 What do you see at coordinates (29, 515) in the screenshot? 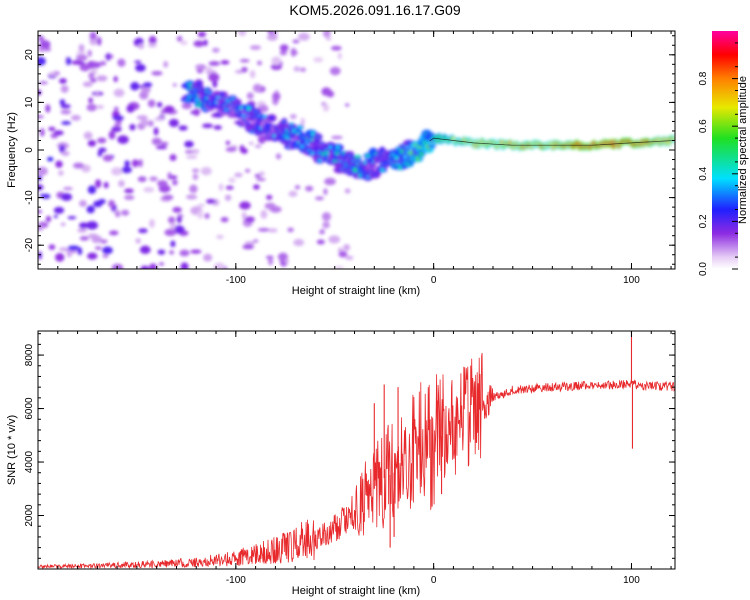
I see `y-tick-label: 2000` at bounding box center [29, 515].